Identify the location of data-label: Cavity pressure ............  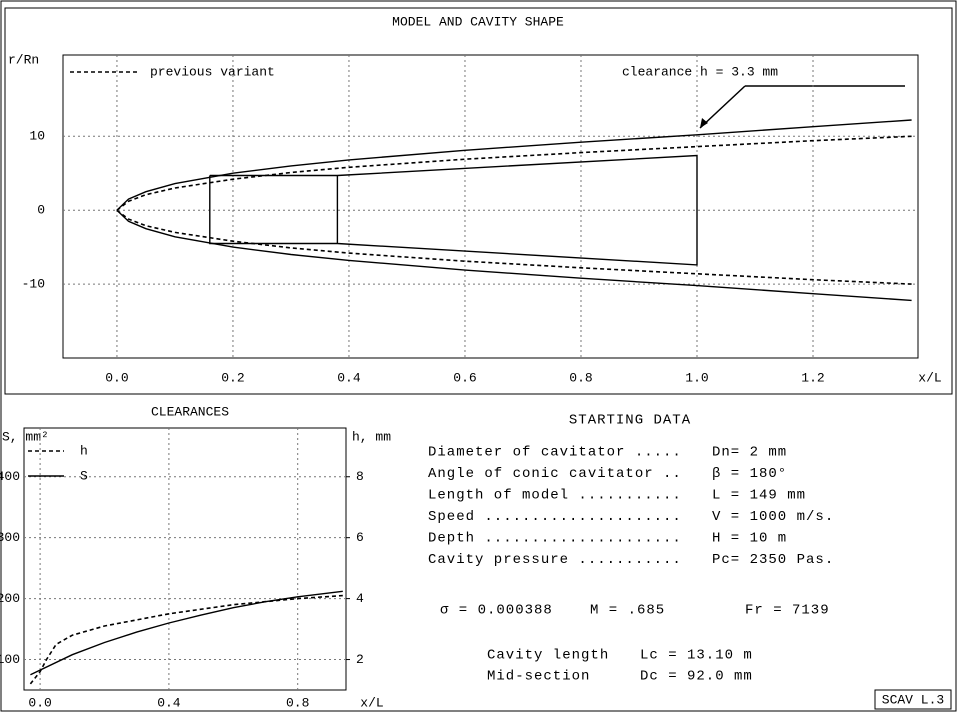
(555, 560).